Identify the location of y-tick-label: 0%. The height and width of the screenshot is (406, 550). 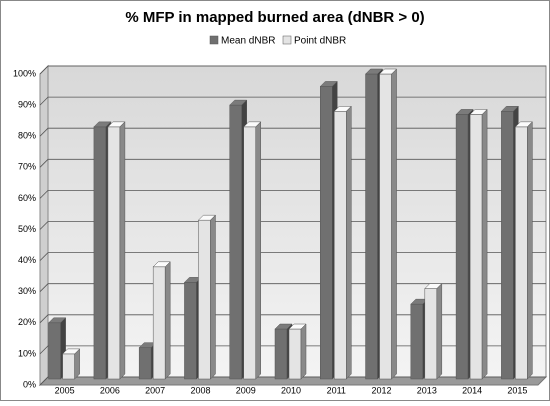
(29, 384).